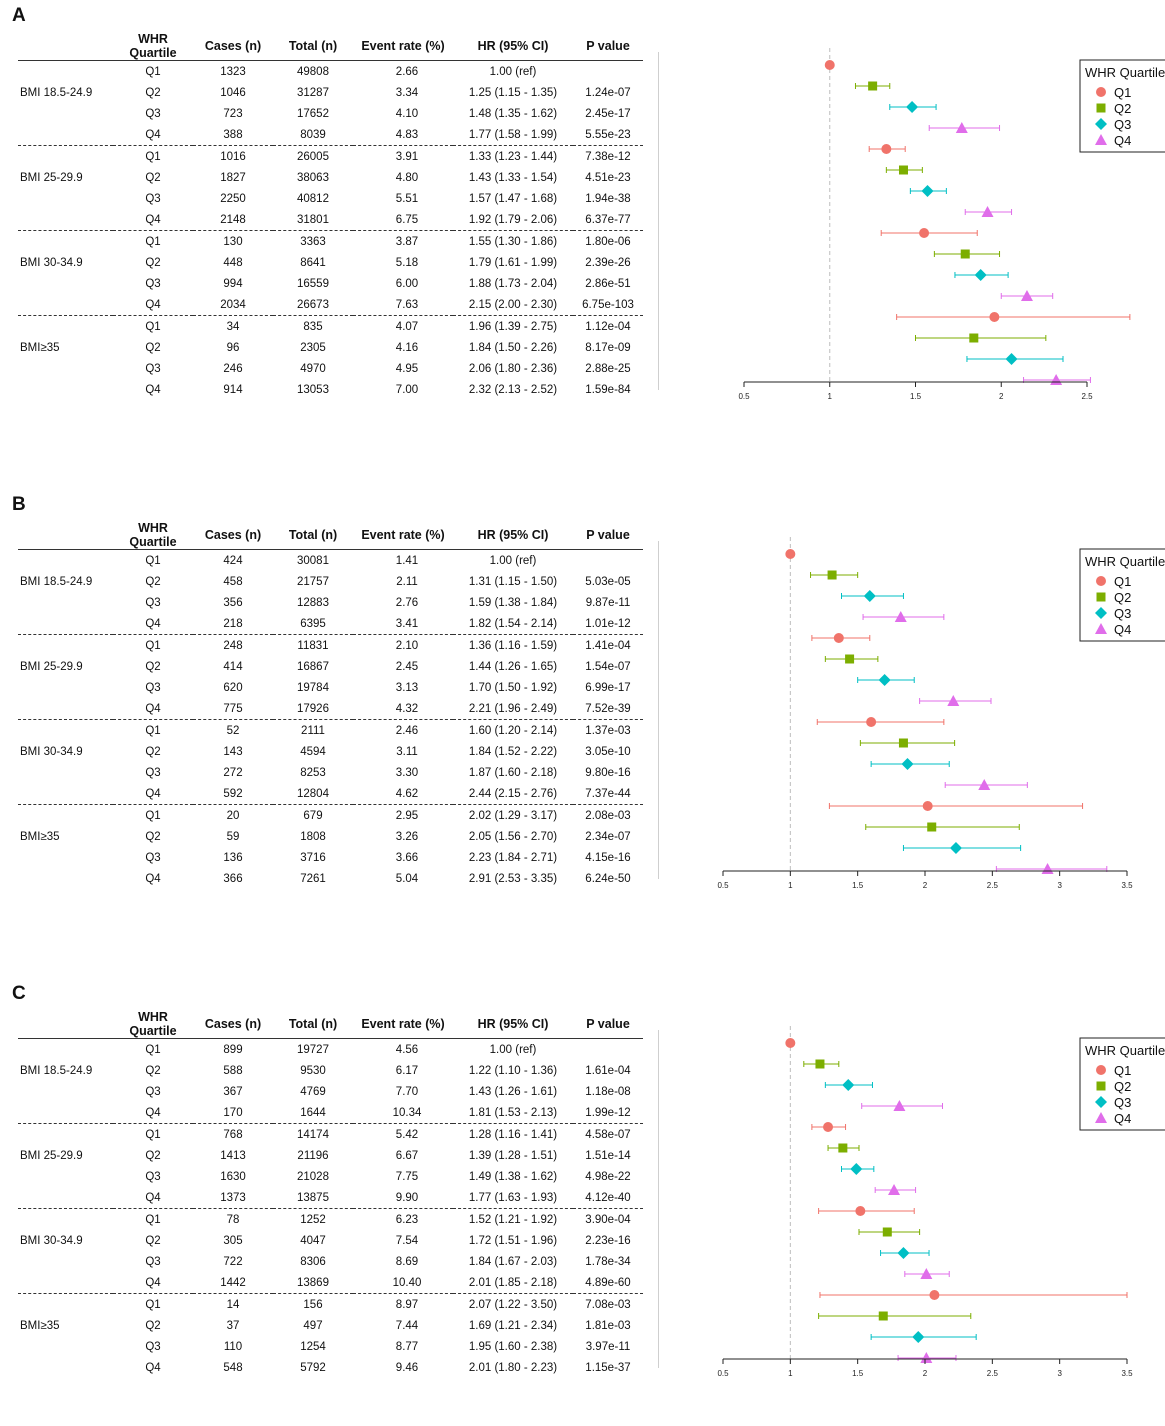 Image resolution: width=1165 pixels, height=1426 pixels. I want to click on cell-hr: 1.77 (1.63 - 1.93), so click(513, 1197).